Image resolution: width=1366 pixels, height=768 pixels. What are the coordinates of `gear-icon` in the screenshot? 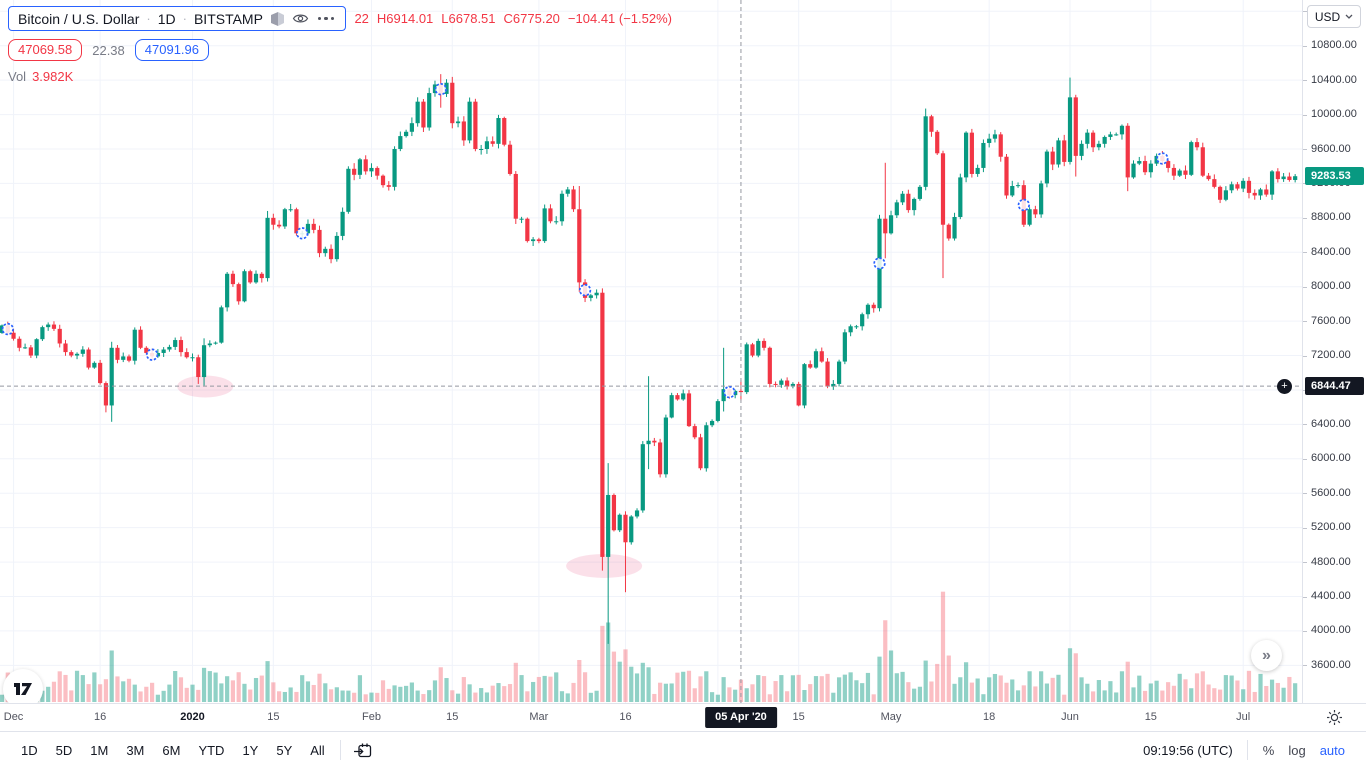 It's located at (1334, 717).